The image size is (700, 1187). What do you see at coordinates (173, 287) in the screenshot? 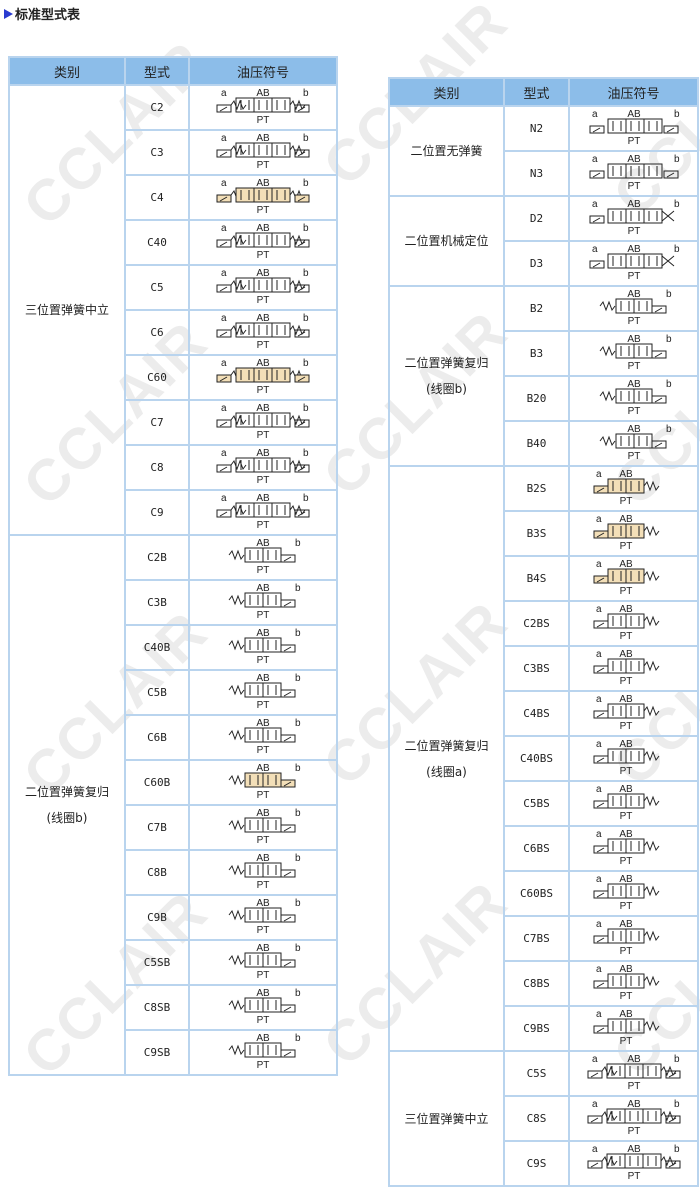
I see `table-row: C5 AB PT a b` at bounding box center [173, 287].